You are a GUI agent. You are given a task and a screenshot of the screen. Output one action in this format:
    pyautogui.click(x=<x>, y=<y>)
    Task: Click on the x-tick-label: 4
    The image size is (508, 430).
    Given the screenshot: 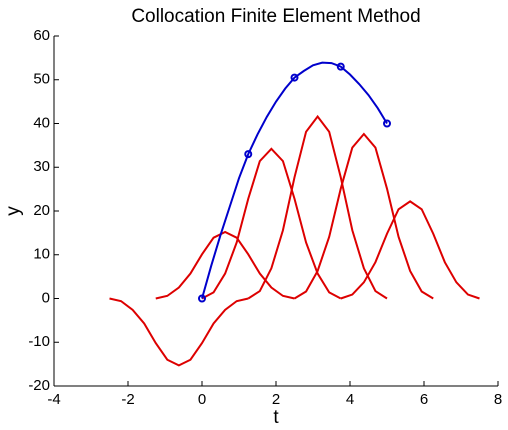 What is the action you would take?
    pyautogui.click(x=350, y=399)
    